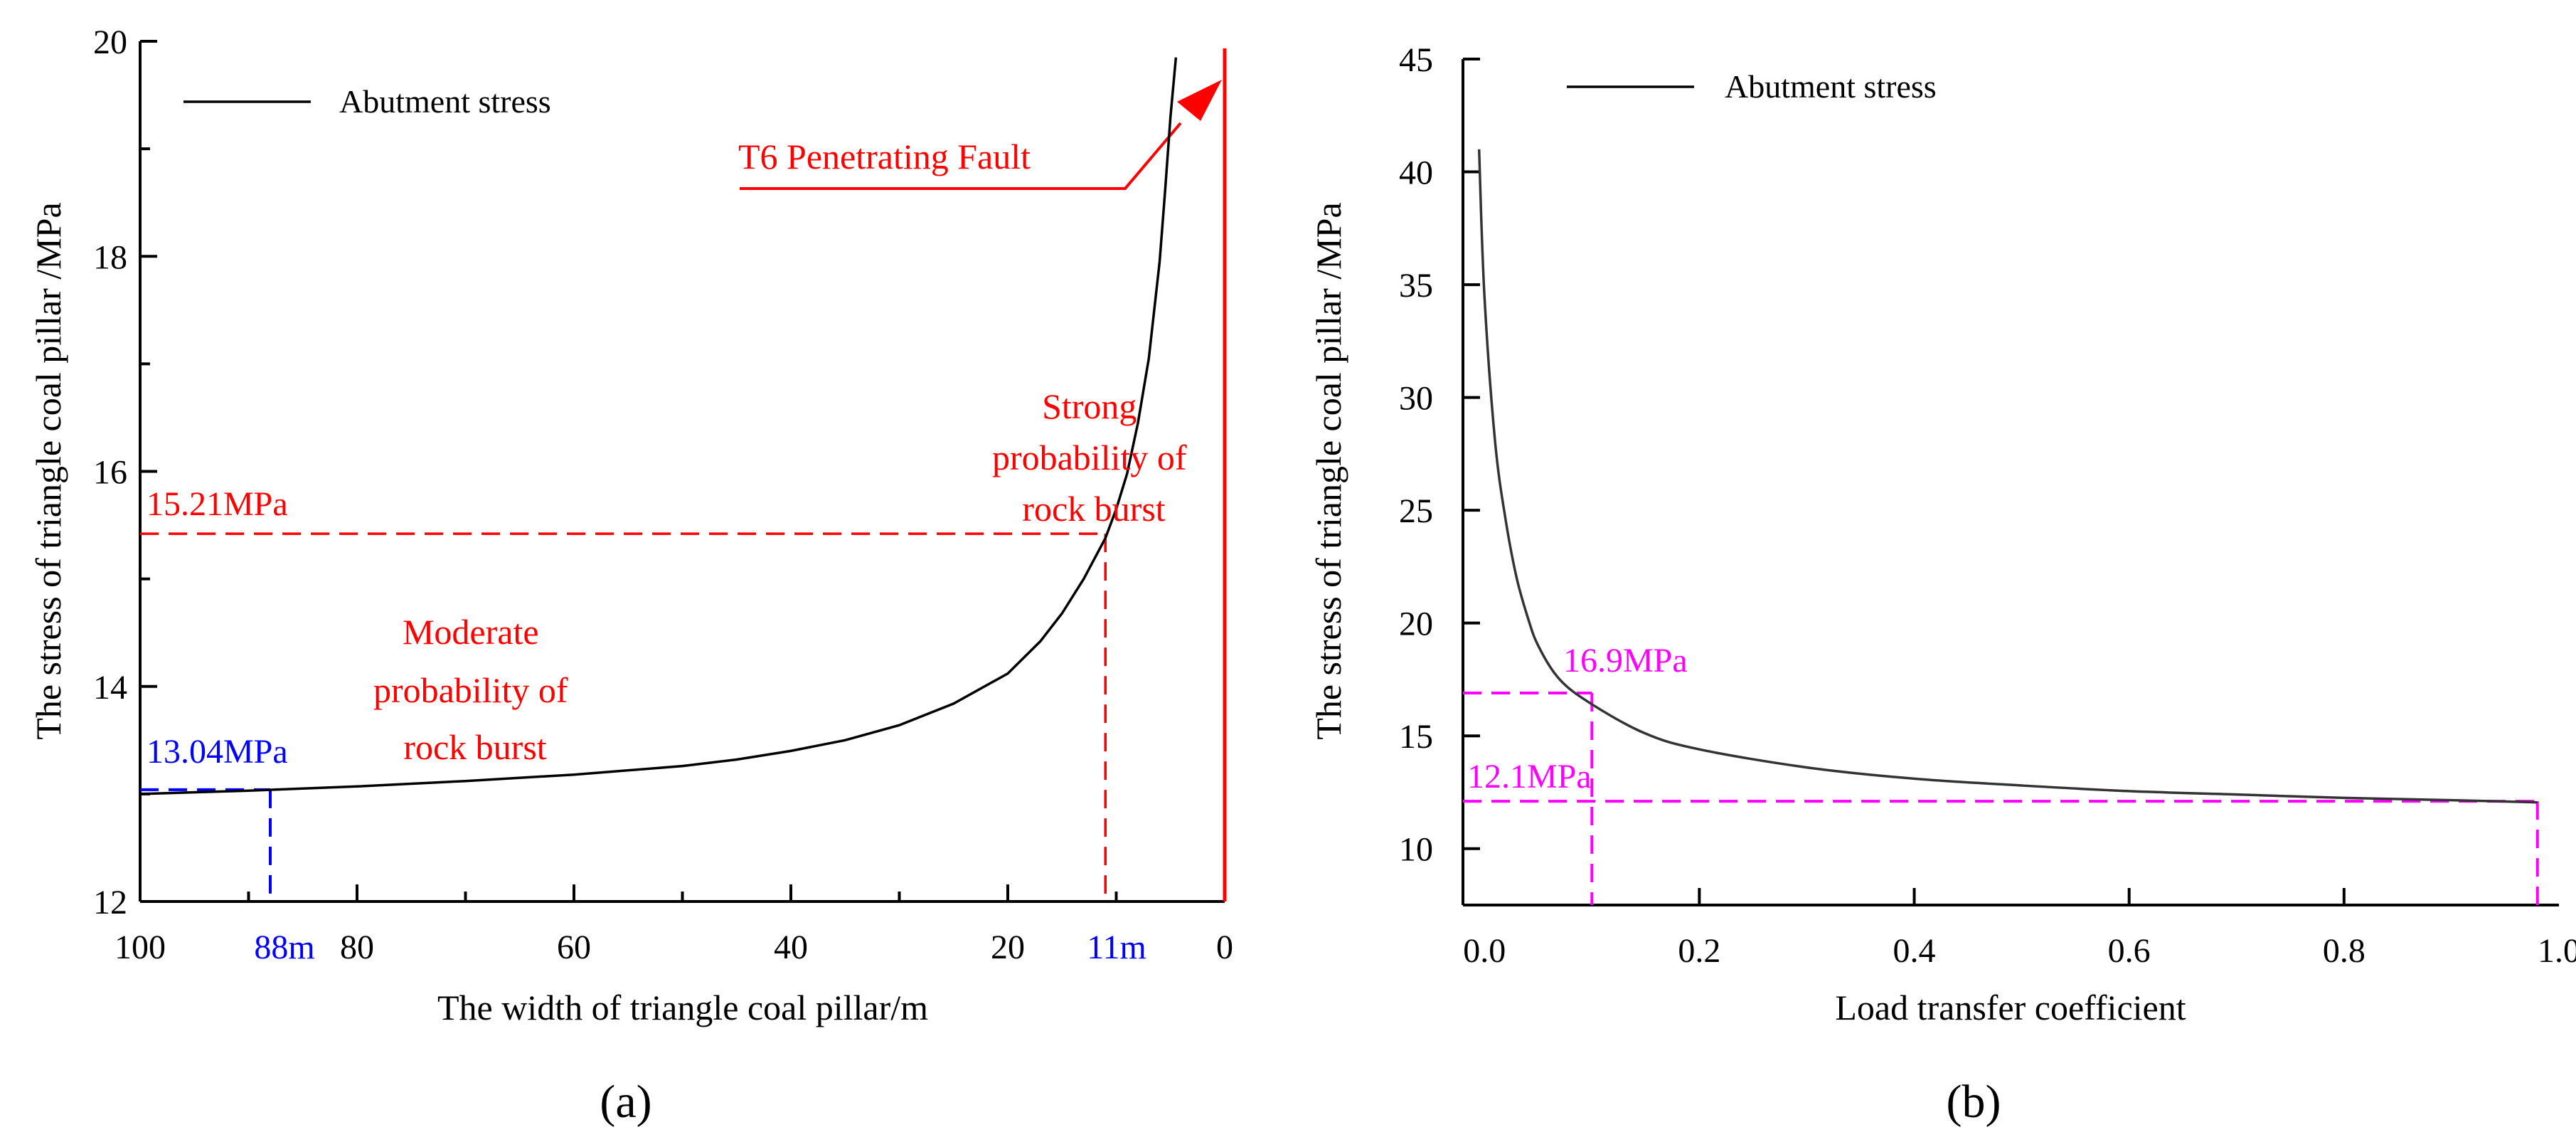 The height and width of the screenshot is (1137, 2576). I want to click on panel-b-y-tick-label: 35, so click(1416, 286).